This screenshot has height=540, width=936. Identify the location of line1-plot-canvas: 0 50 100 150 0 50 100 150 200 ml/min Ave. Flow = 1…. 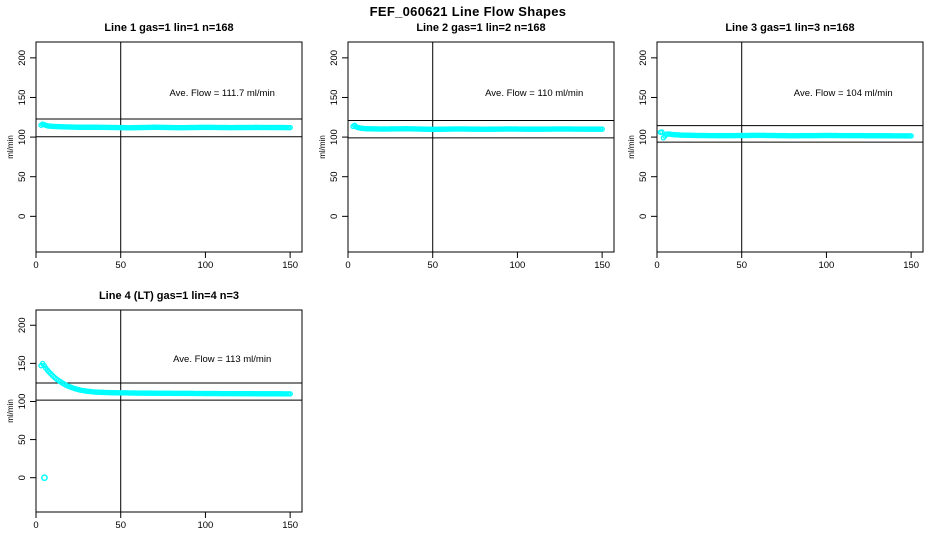
(154, 156).